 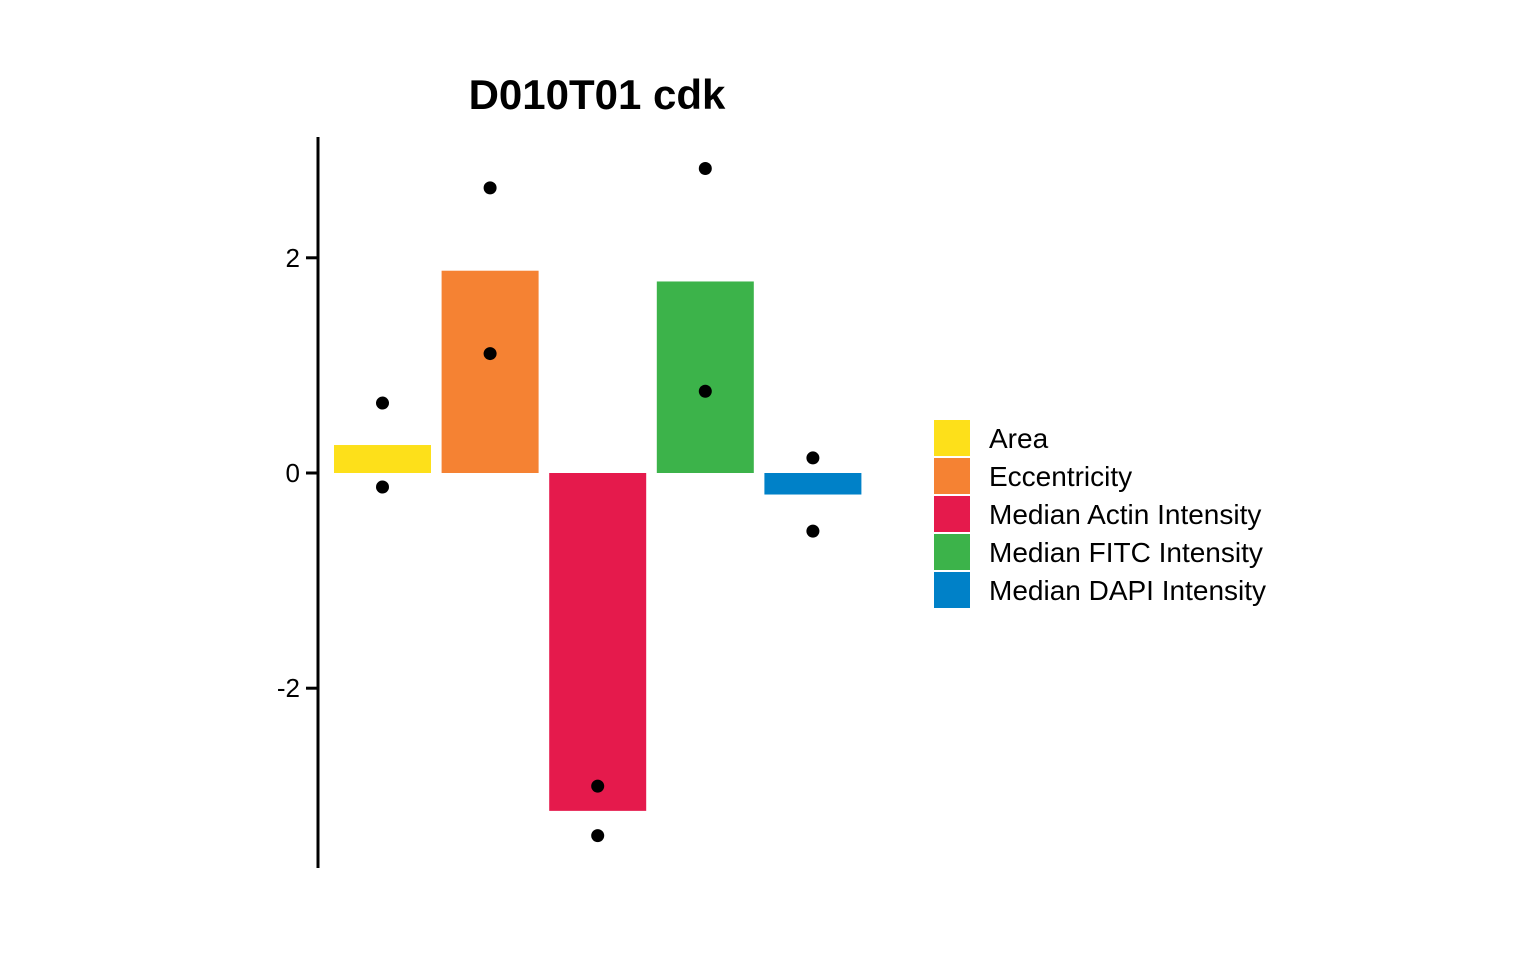 I want to click on bar-area, so click(x=382, y=459).